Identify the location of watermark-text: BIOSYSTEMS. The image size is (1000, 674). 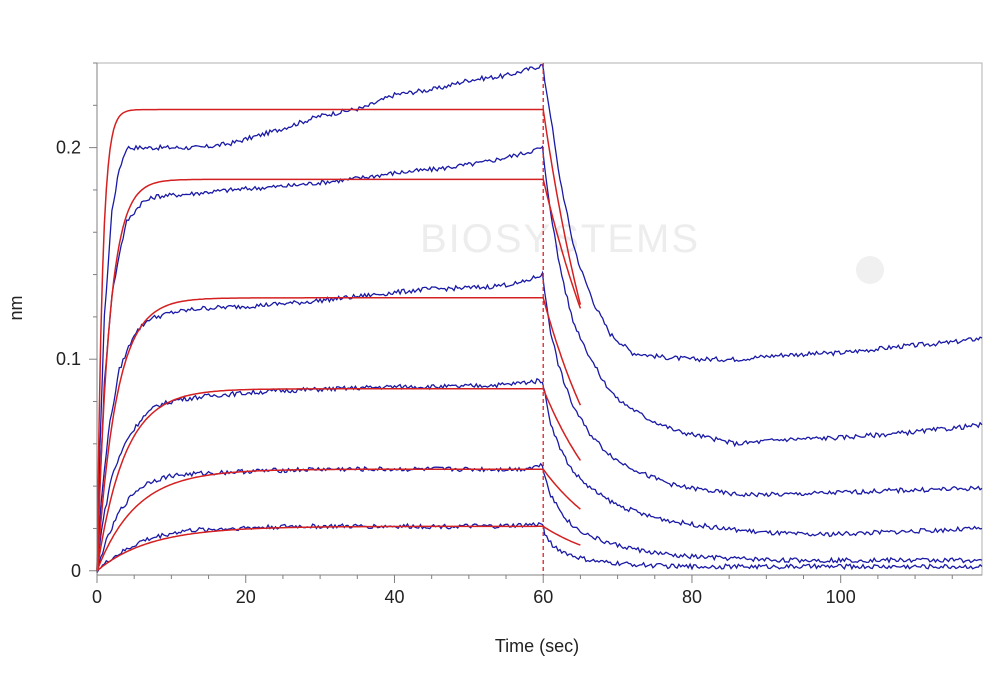
(560, 239).